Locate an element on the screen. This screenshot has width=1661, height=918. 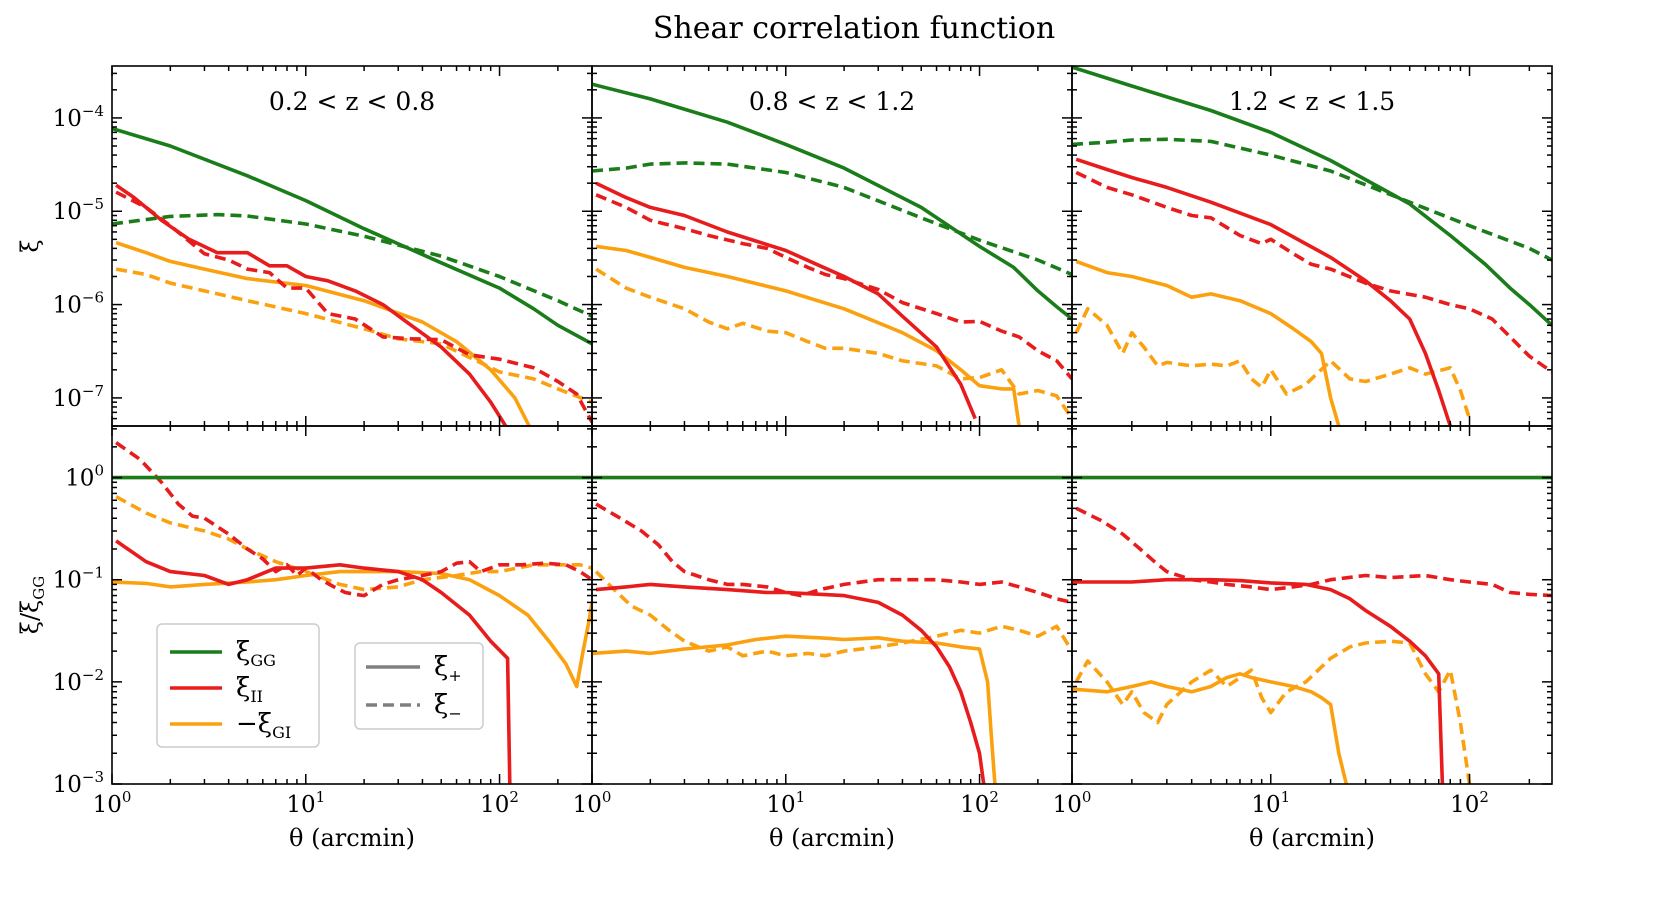
top-y-tick-label-exp: −5 is located at coordinates (93, 204).